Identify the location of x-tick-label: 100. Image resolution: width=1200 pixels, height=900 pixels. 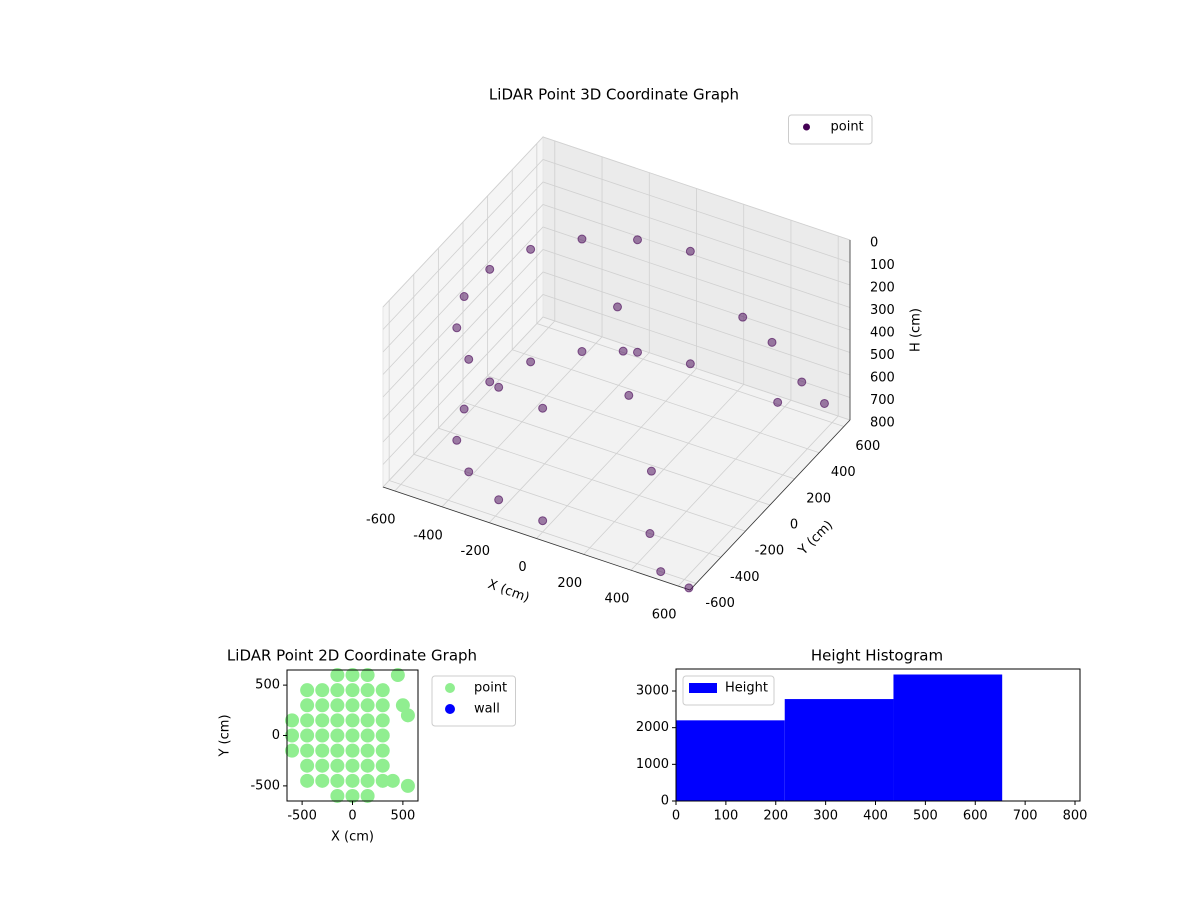
(725, 816).